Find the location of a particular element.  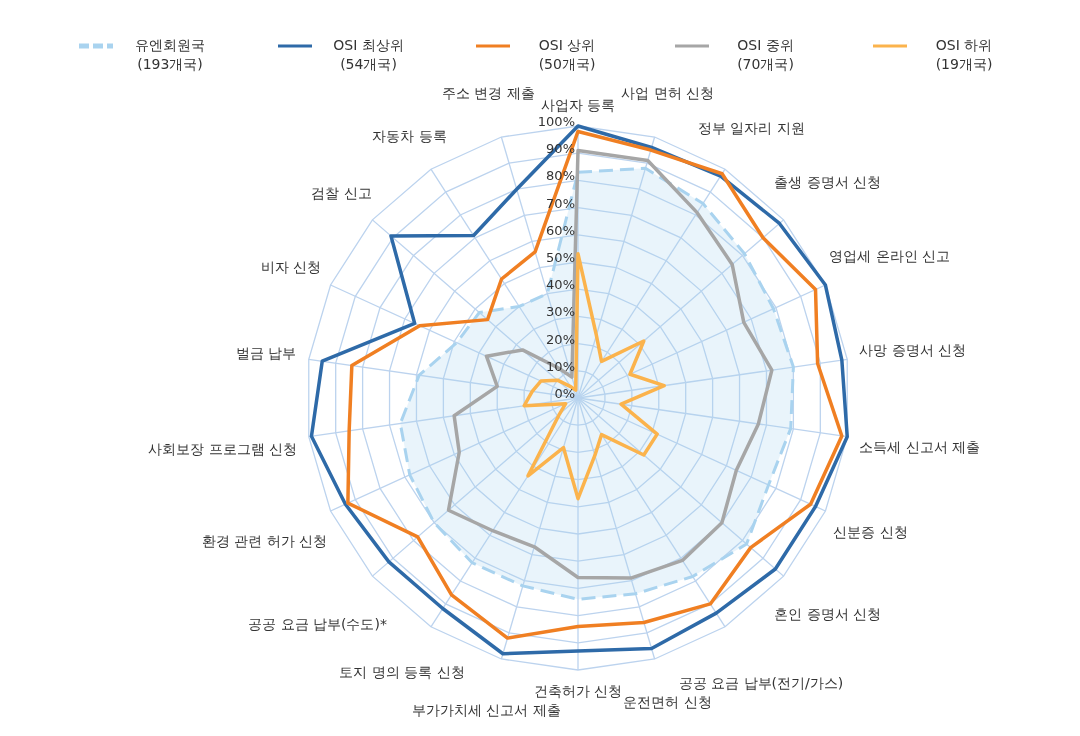

spoke-label: 정부 일자리 지원 is located at coordinates (751, 128).